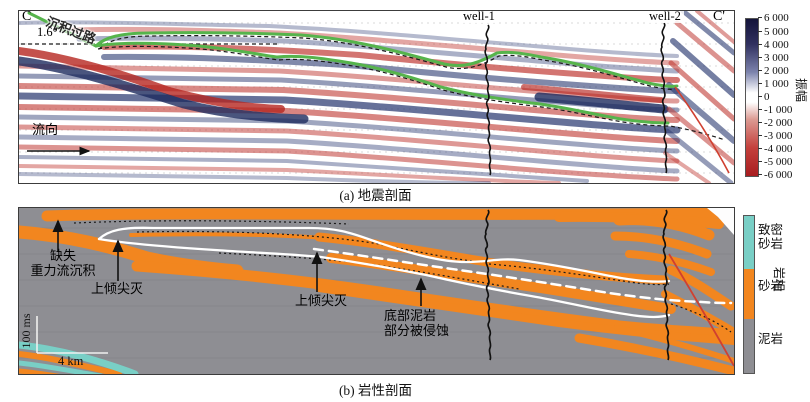 This screenshot has width=810, height=402. What do you see at coordinates (410, 315) in the screenshot?
I see `annotation-line: 底部泥岩` at bounding box center [410, 315].